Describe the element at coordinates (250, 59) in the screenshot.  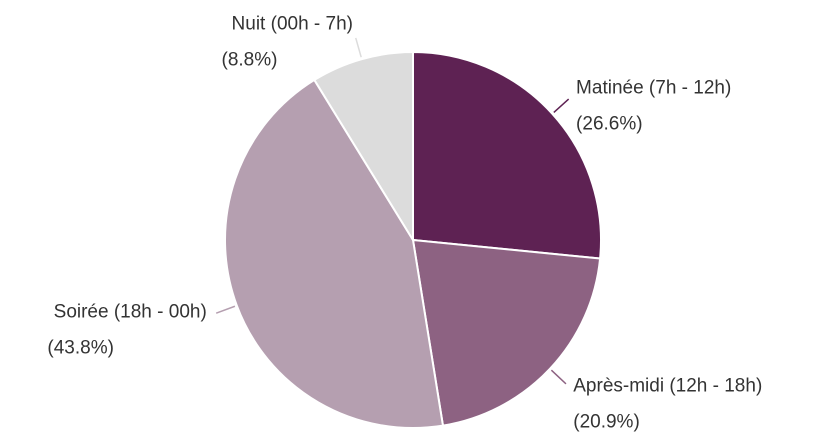
I see `slice-value-label: (8.8%)` at that location.